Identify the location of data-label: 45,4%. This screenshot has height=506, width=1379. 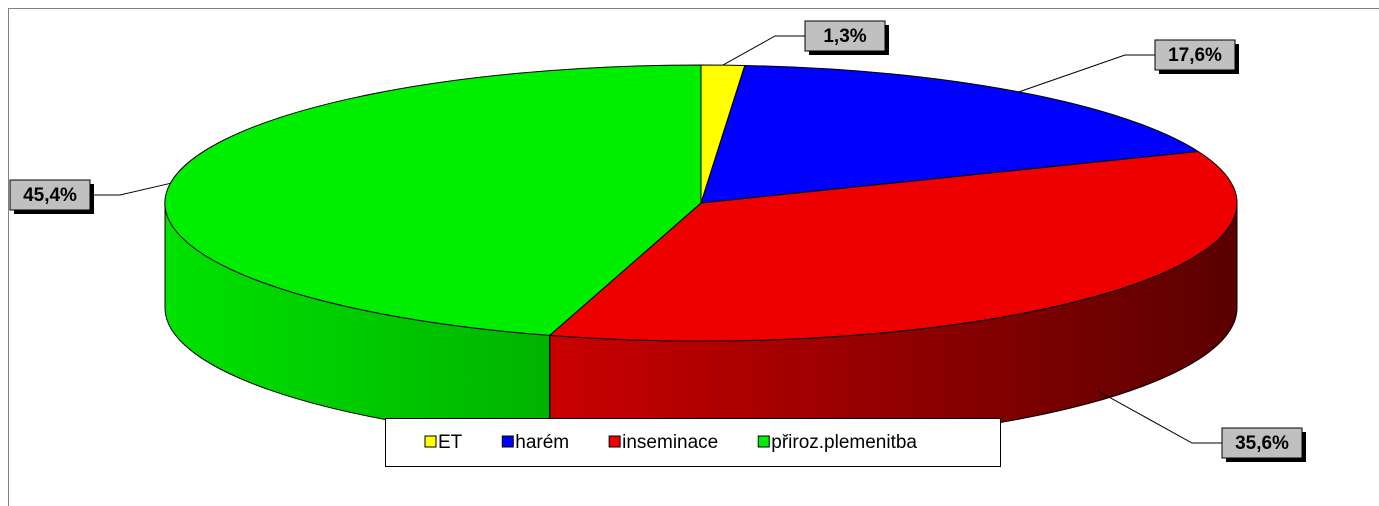
(50, 195).